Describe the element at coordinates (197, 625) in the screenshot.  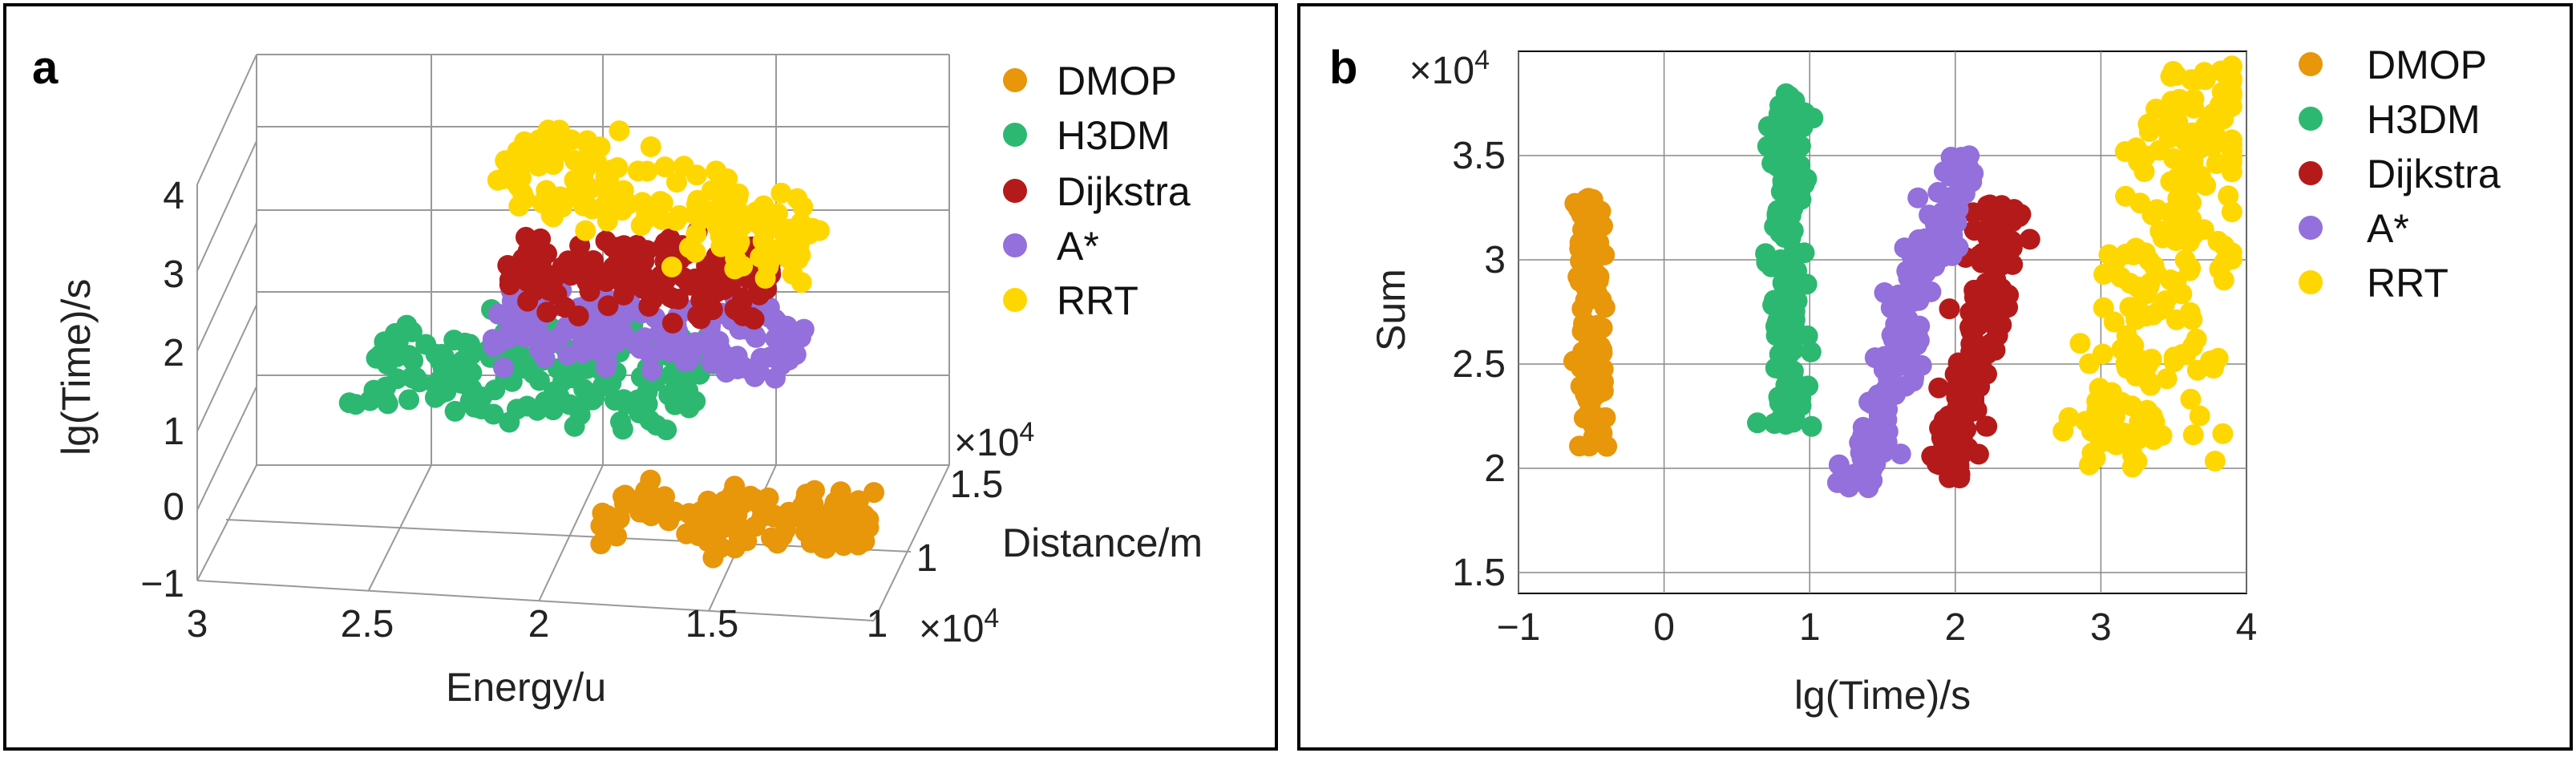
I see `x-tick: 3` at that location.